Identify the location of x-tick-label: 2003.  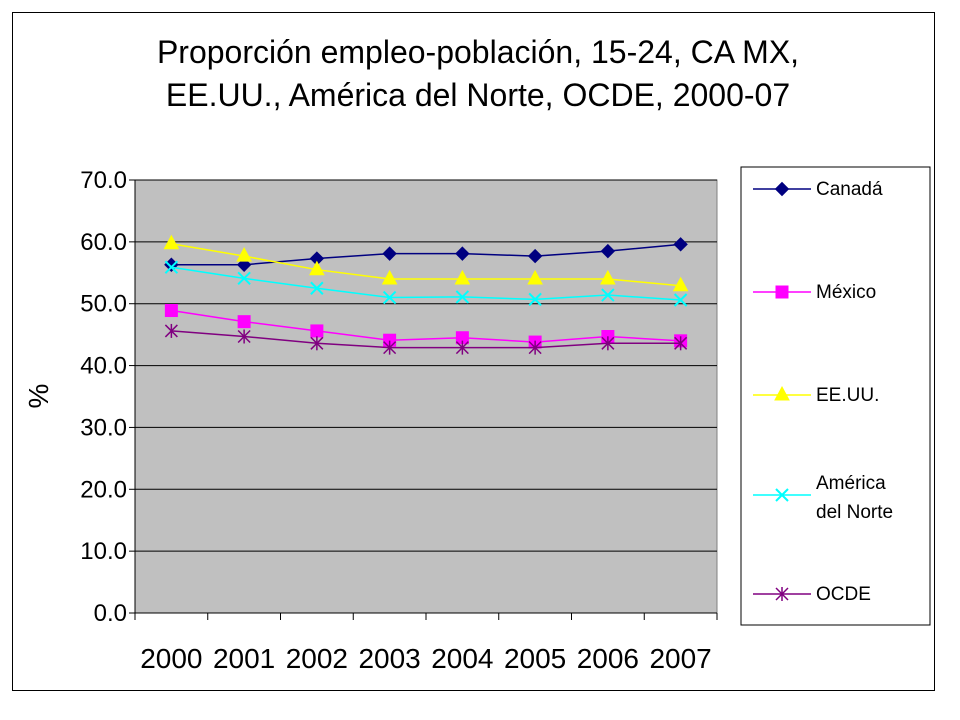
(389, 658).